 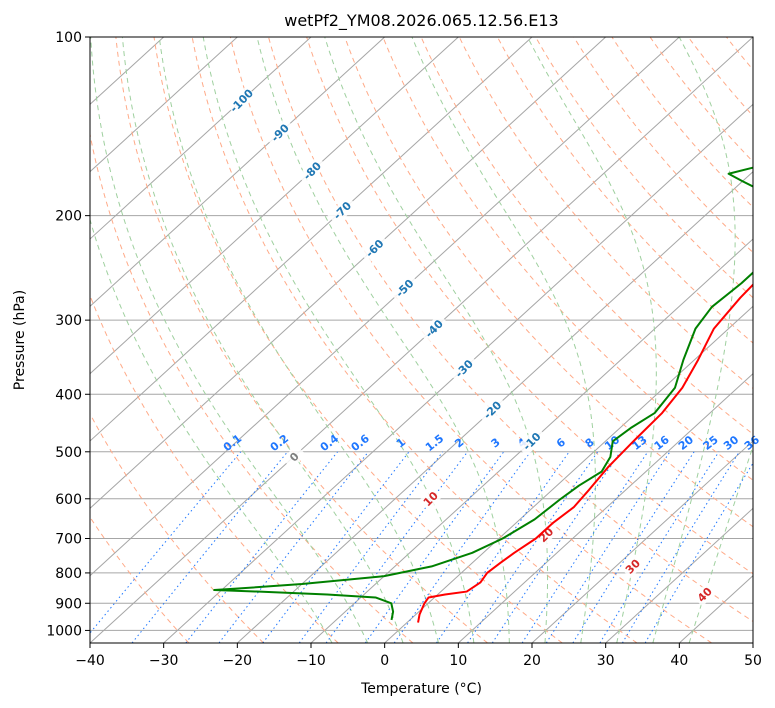 What do you see at coordinates (68, 395) in the screenshot?
I see `y-tick-label: 400` at bounding box center [68, 395].